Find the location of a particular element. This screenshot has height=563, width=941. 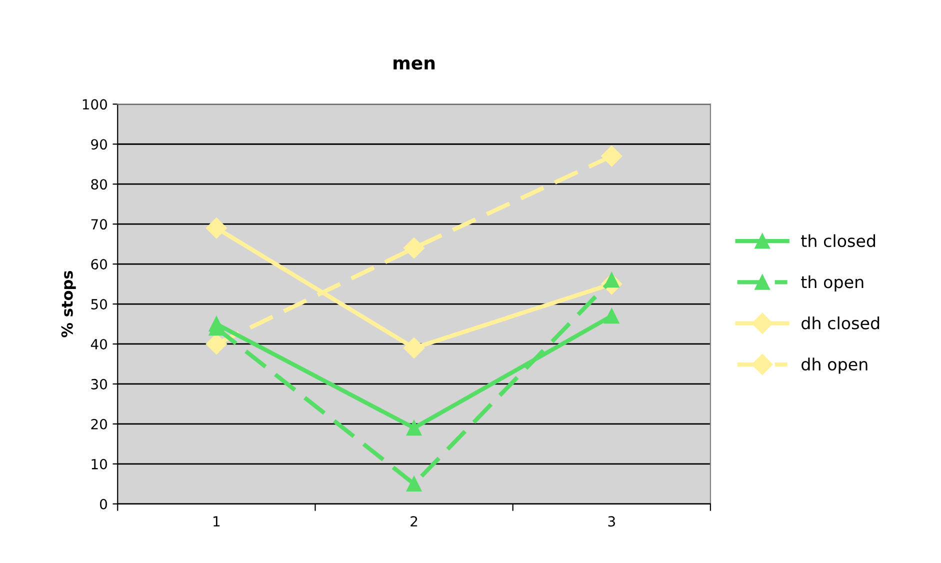

legend-label: th open is located at coordinates (832, 283).